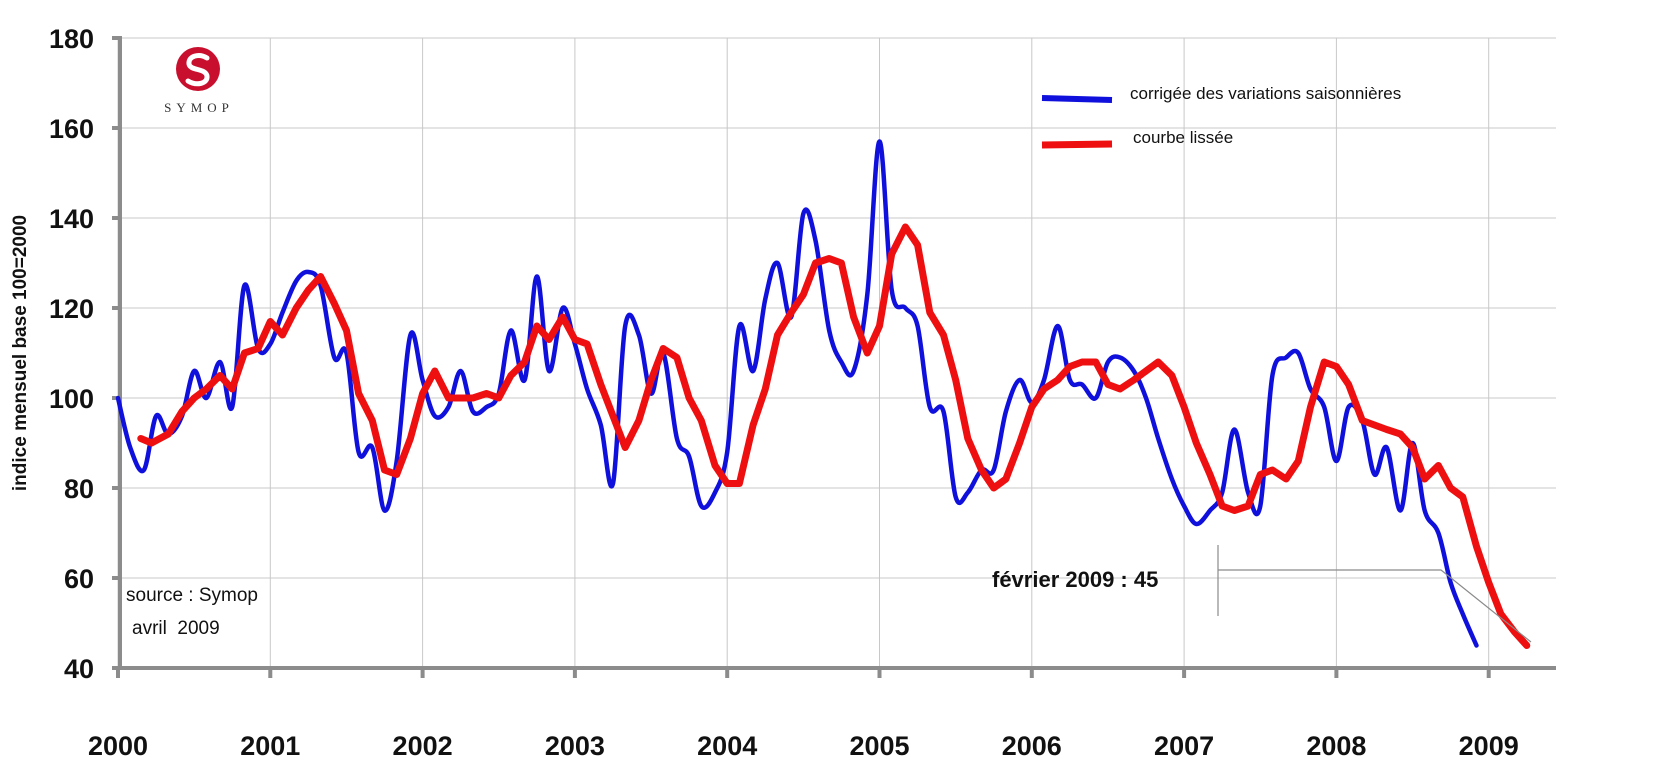 The width and height of the screenshot is (1663, 768). What do you see at coordinates (803, 746) in the screenshot?
I see `x-tick-labels: 2000 2001 2002 2003 2004 2005 2006 2007 2008 2009` at bounding box center [803, 746].